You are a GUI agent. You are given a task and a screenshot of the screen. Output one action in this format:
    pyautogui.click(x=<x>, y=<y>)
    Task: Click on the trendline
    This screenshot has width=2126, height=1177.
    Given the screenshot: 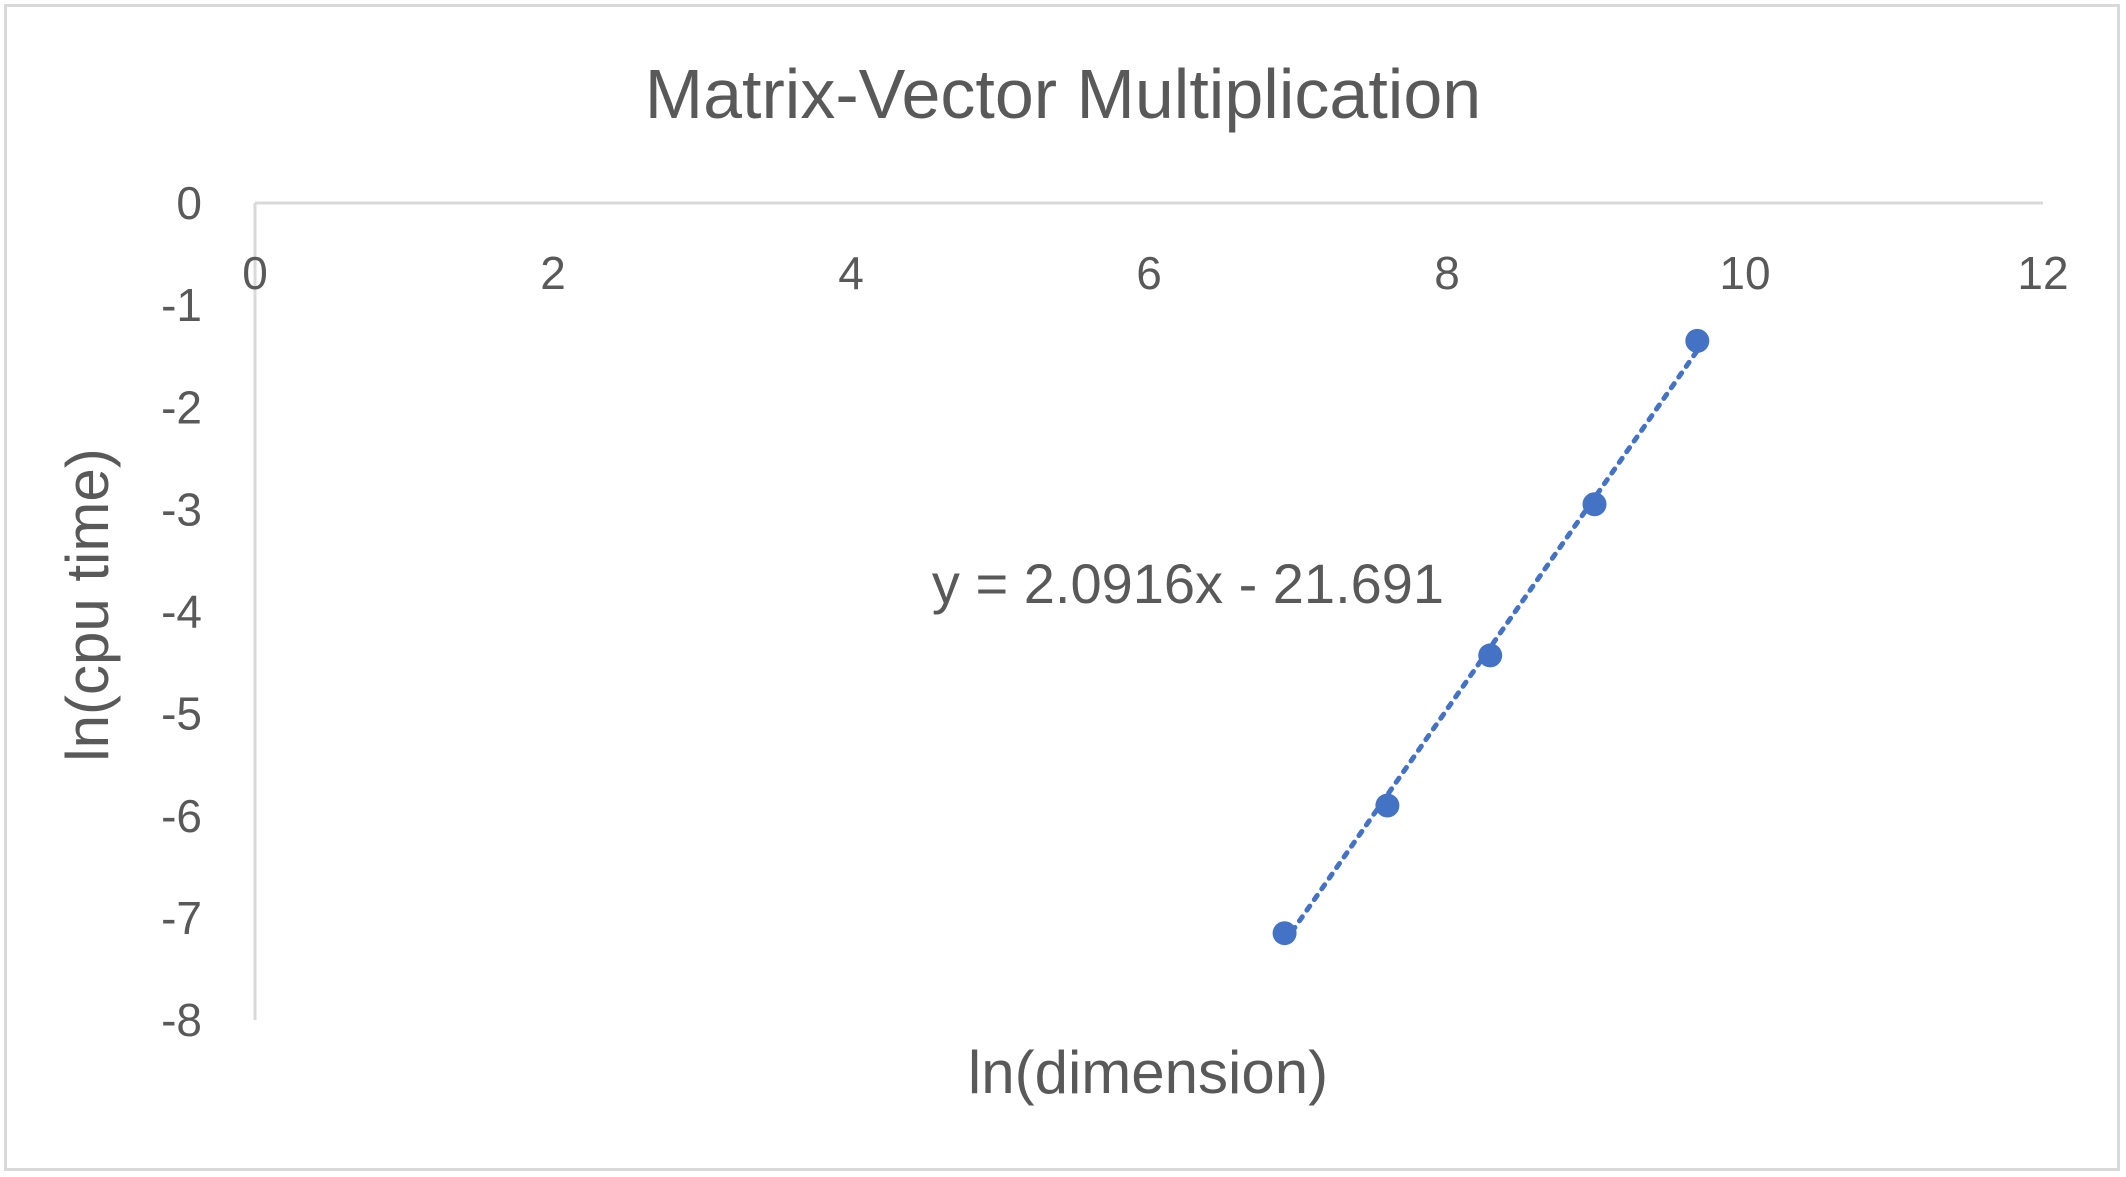 What is the action you would take?
    pyautogui.click(x=1491, y=646)
    